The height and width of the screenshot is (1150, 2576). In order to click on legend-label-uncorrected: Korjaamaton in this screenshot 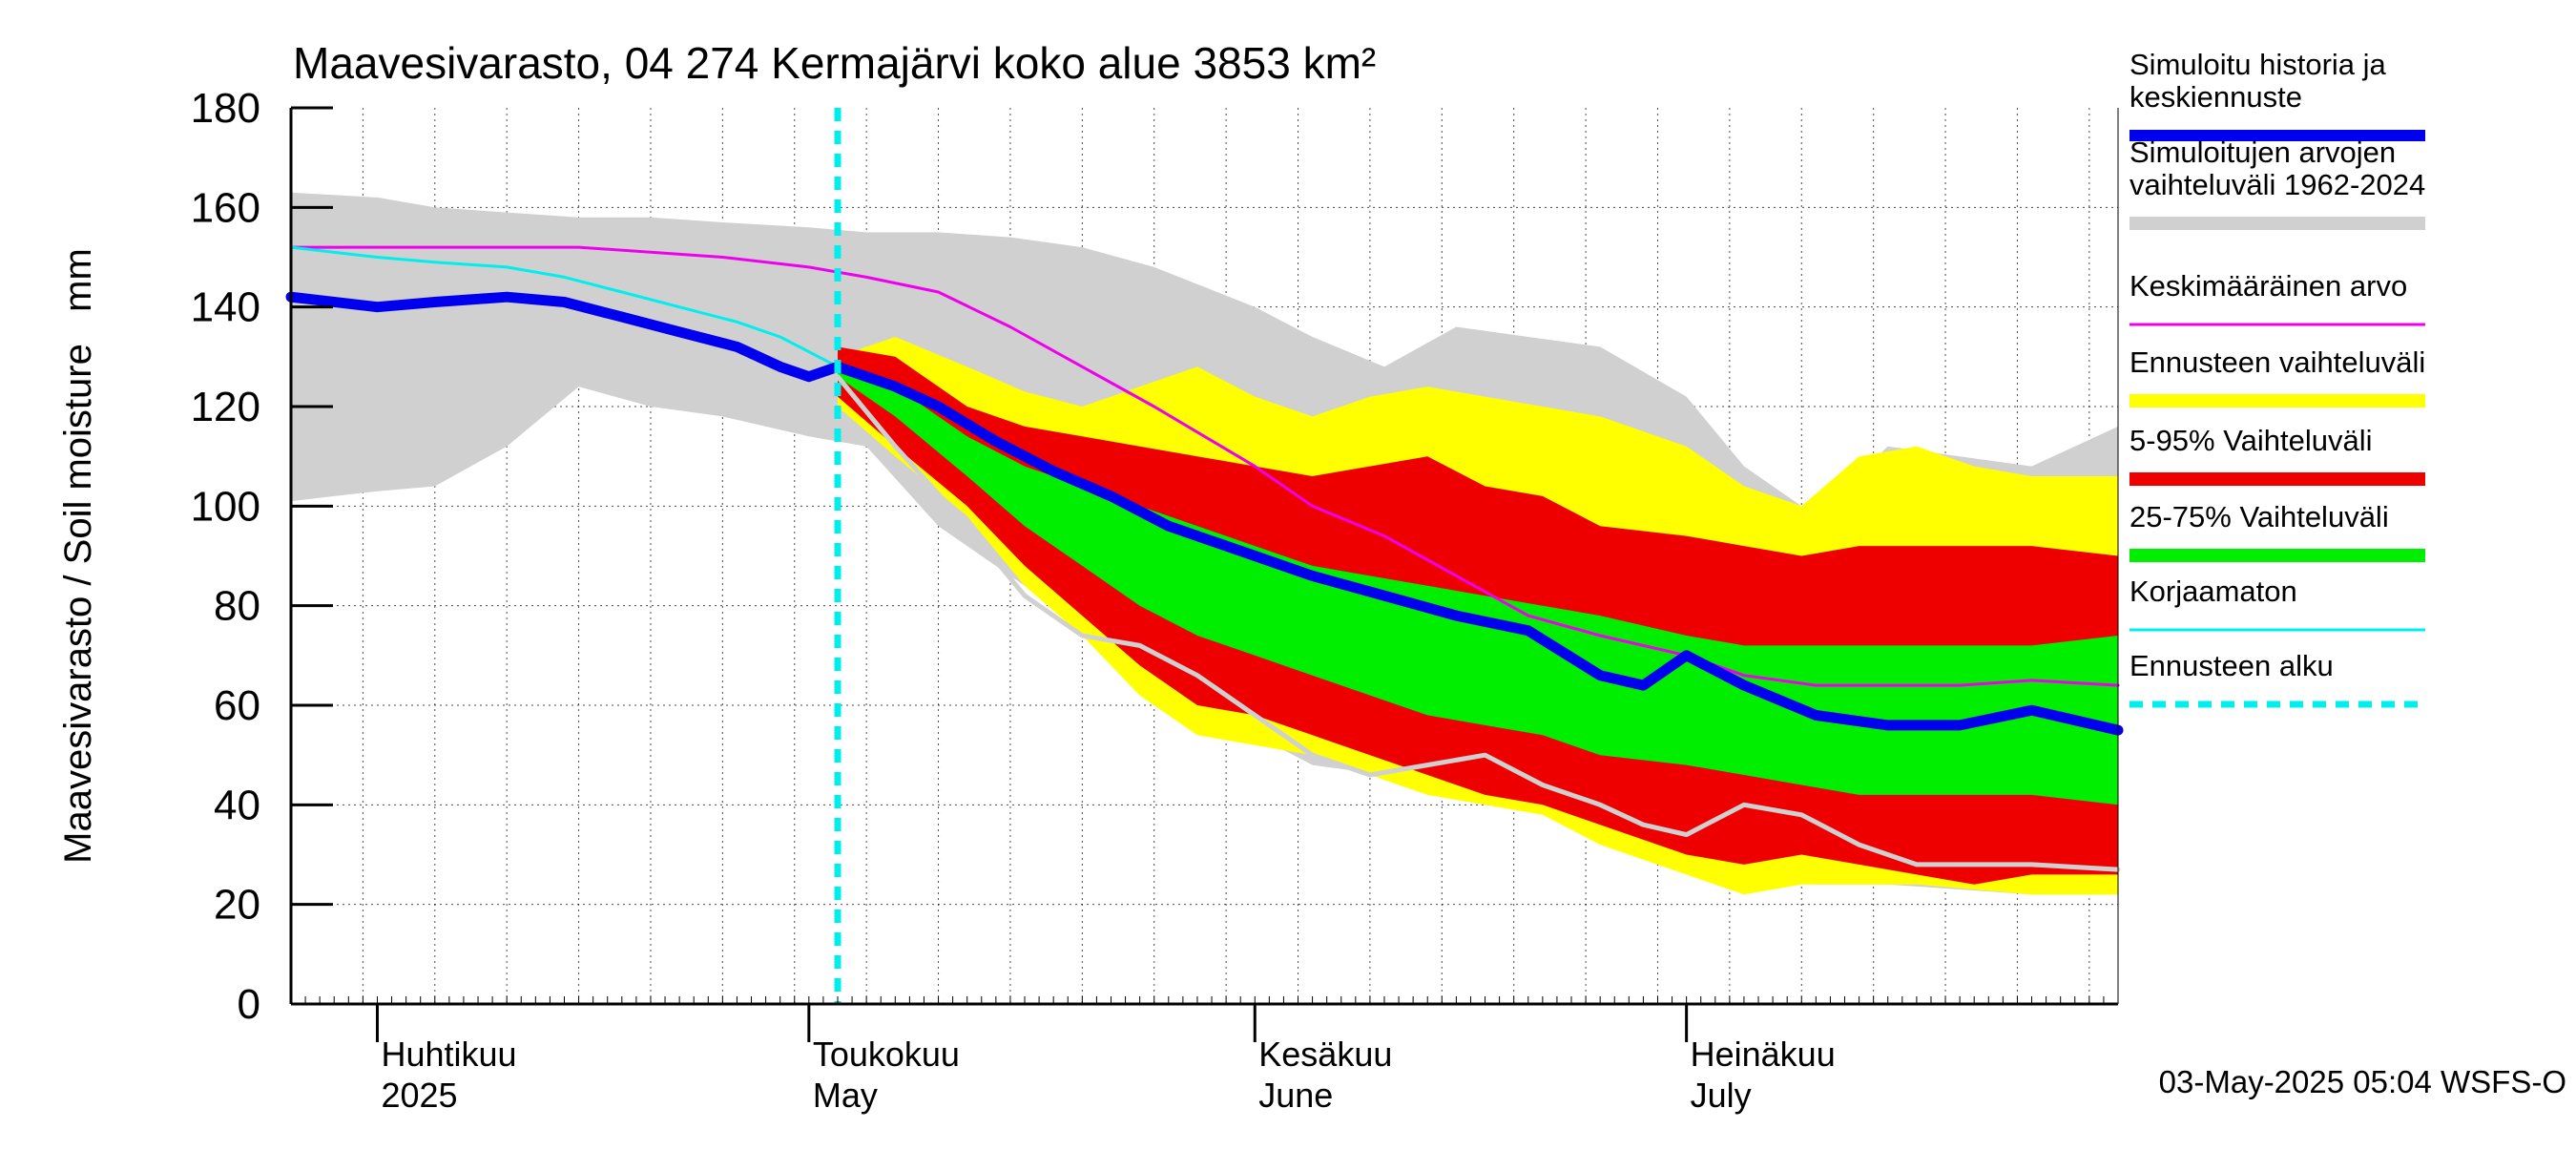, I will do `click(2213, 591)`.